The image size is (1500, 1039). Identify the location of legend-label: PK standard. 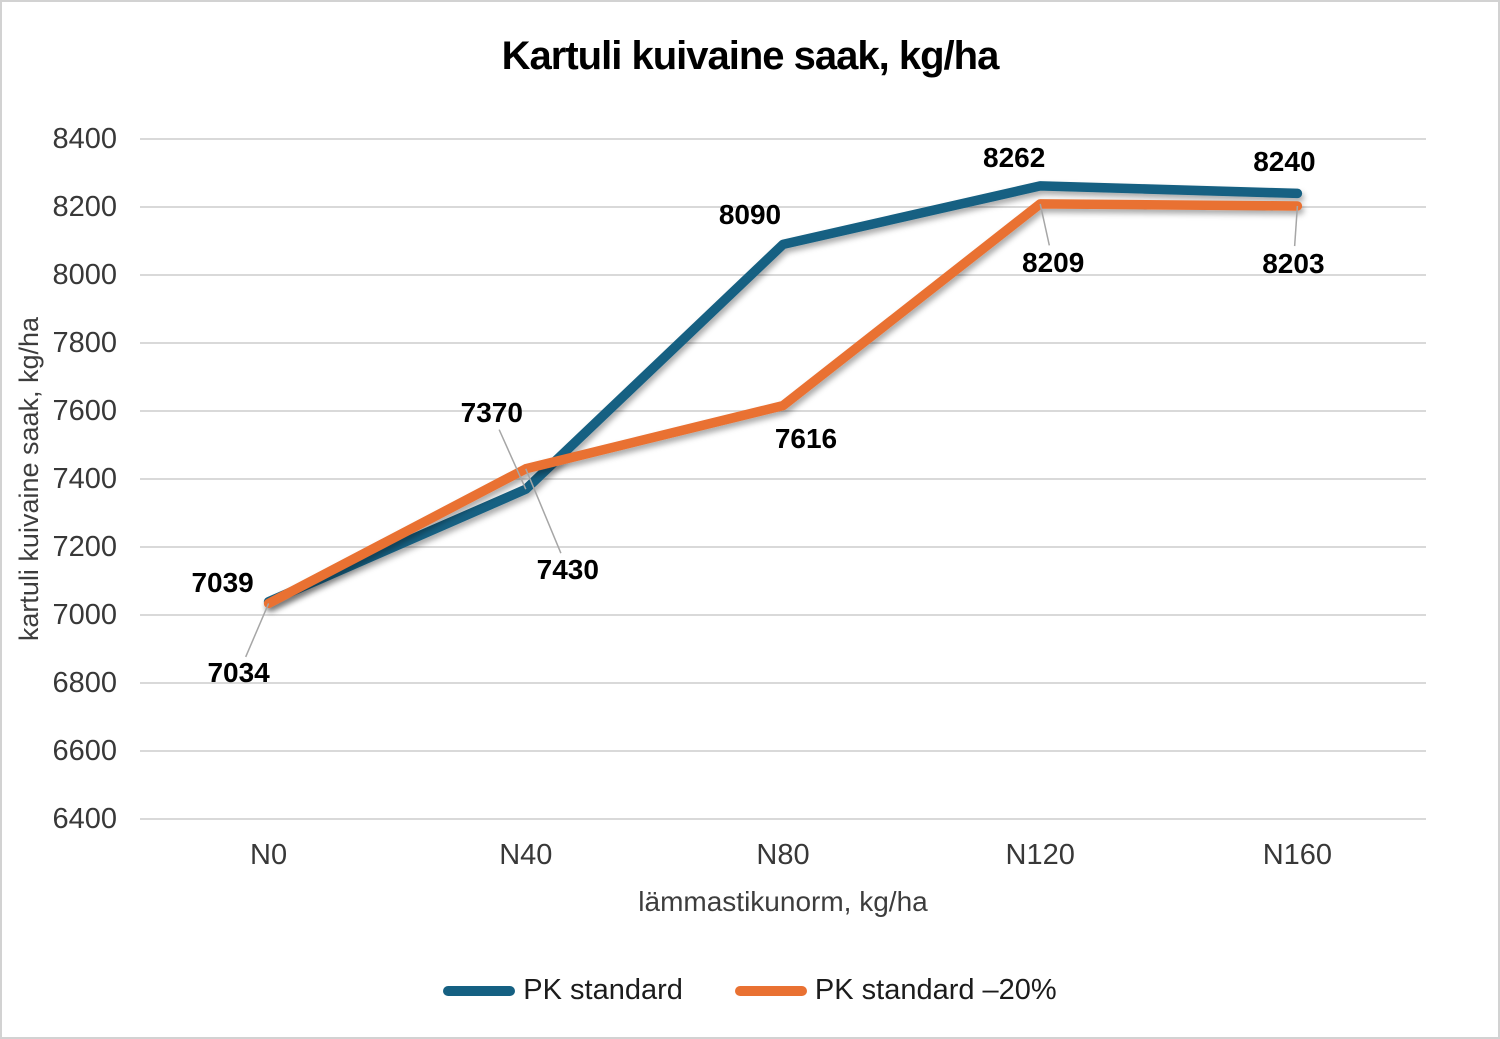
(603, 990).